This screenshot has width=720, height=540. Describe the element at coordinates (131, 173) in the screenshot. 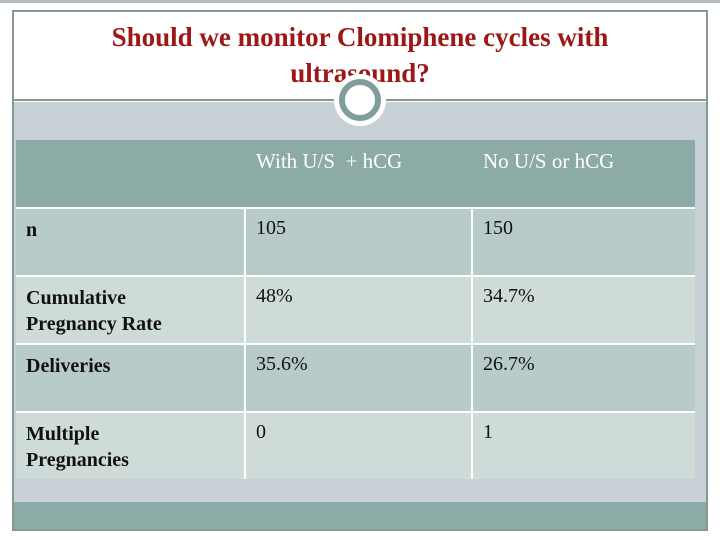

I see `header-cell-row-labels` at that location.